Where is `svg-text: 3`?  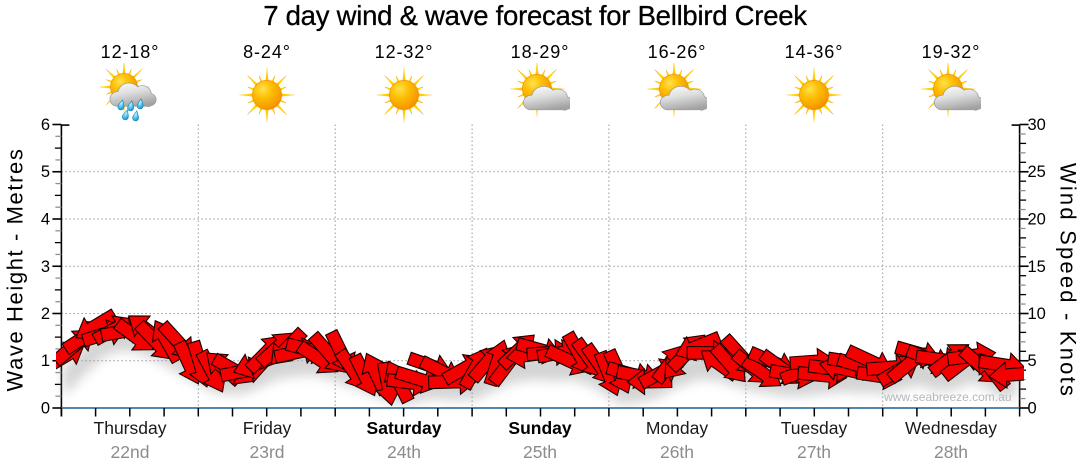 svg-text: 3 is located at coordinates (45, 267).